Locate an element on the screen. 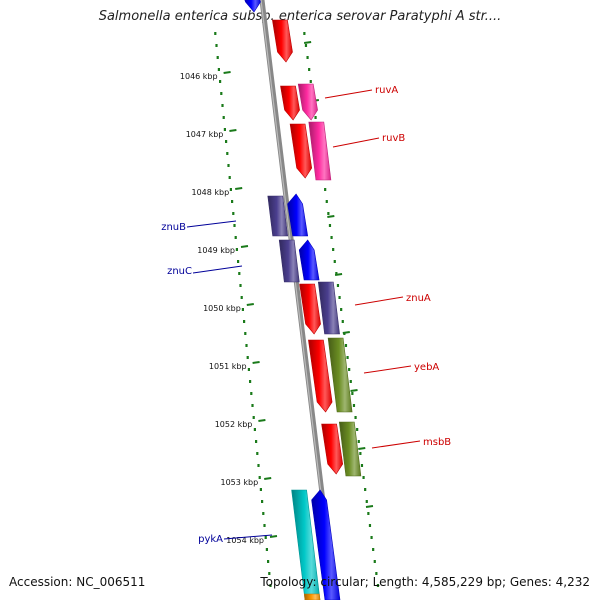  tick-label: 1052 kbp is located at coordinates (234, 424).